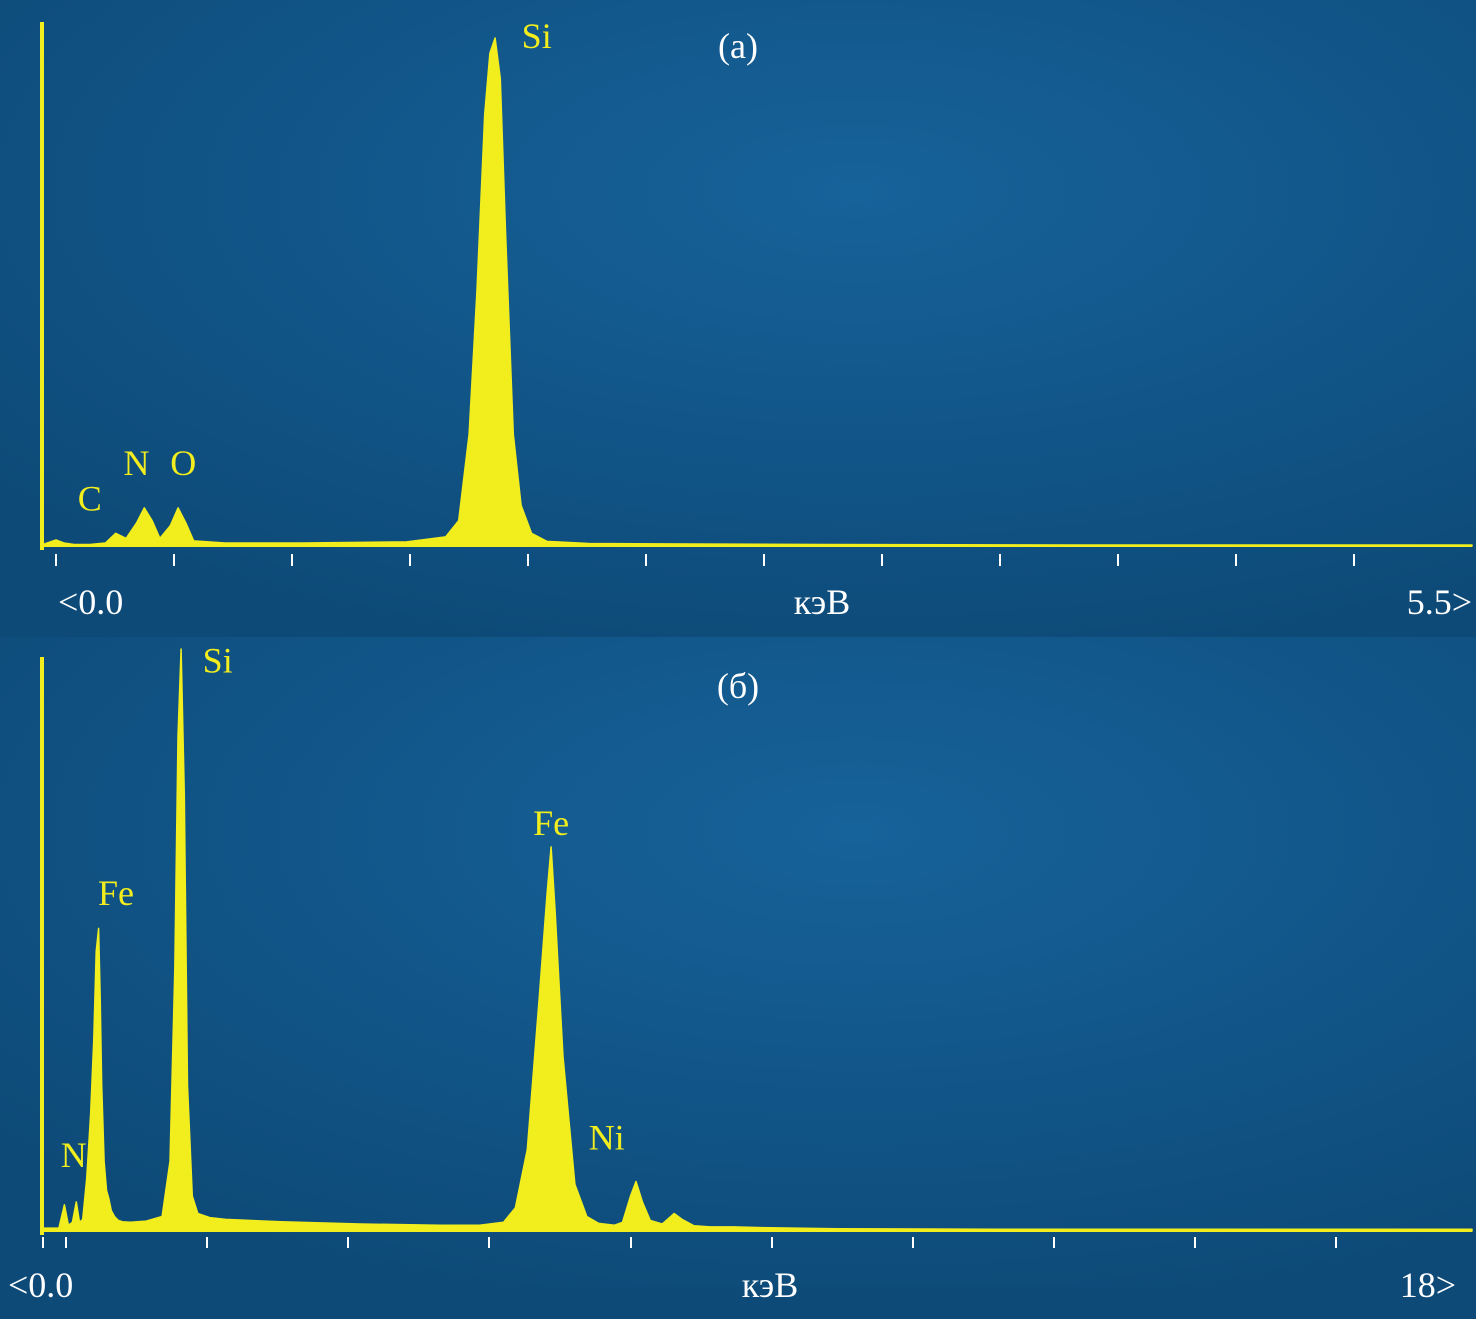  What do you see at coordinates (90, 498) in the screenshot?
I see `peak-label-c: C` at bounding box center [90, 498].